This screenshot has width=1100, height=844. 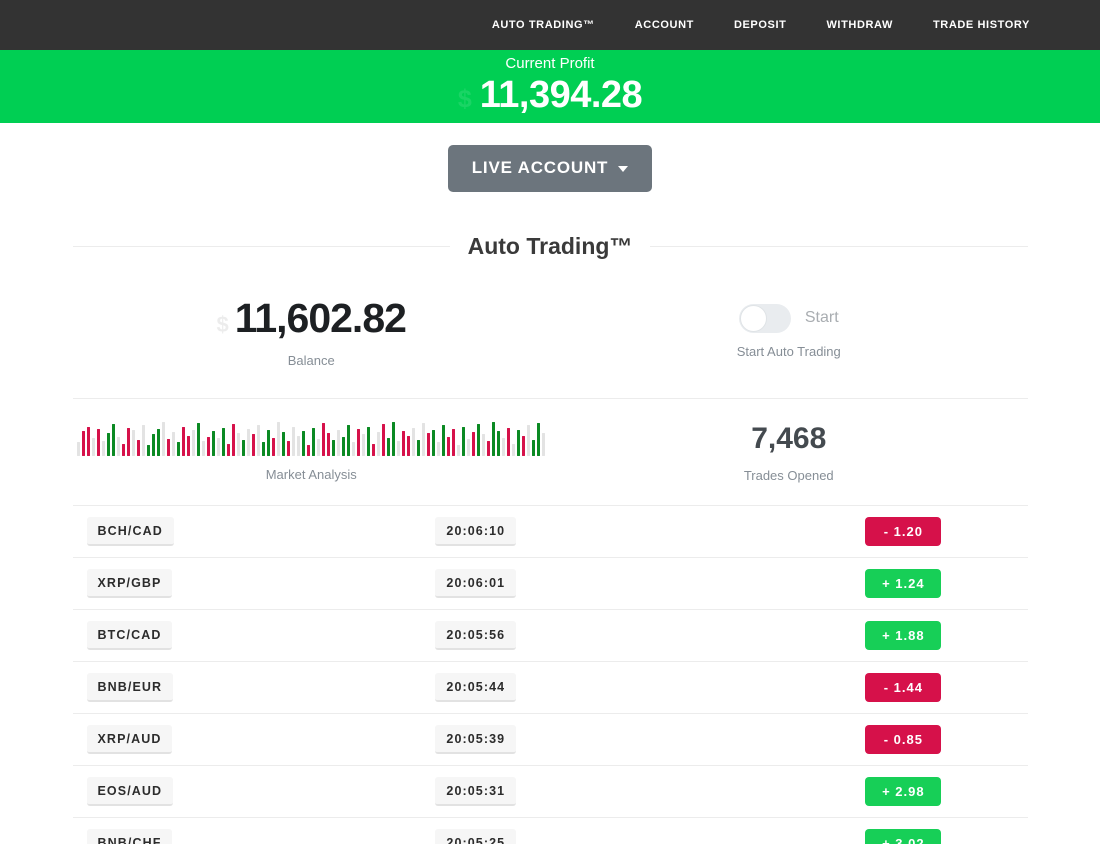 I want to click on stats-row-secondary: Market Analysis 7,468 Trades Opened, so click(x=550, y=452).